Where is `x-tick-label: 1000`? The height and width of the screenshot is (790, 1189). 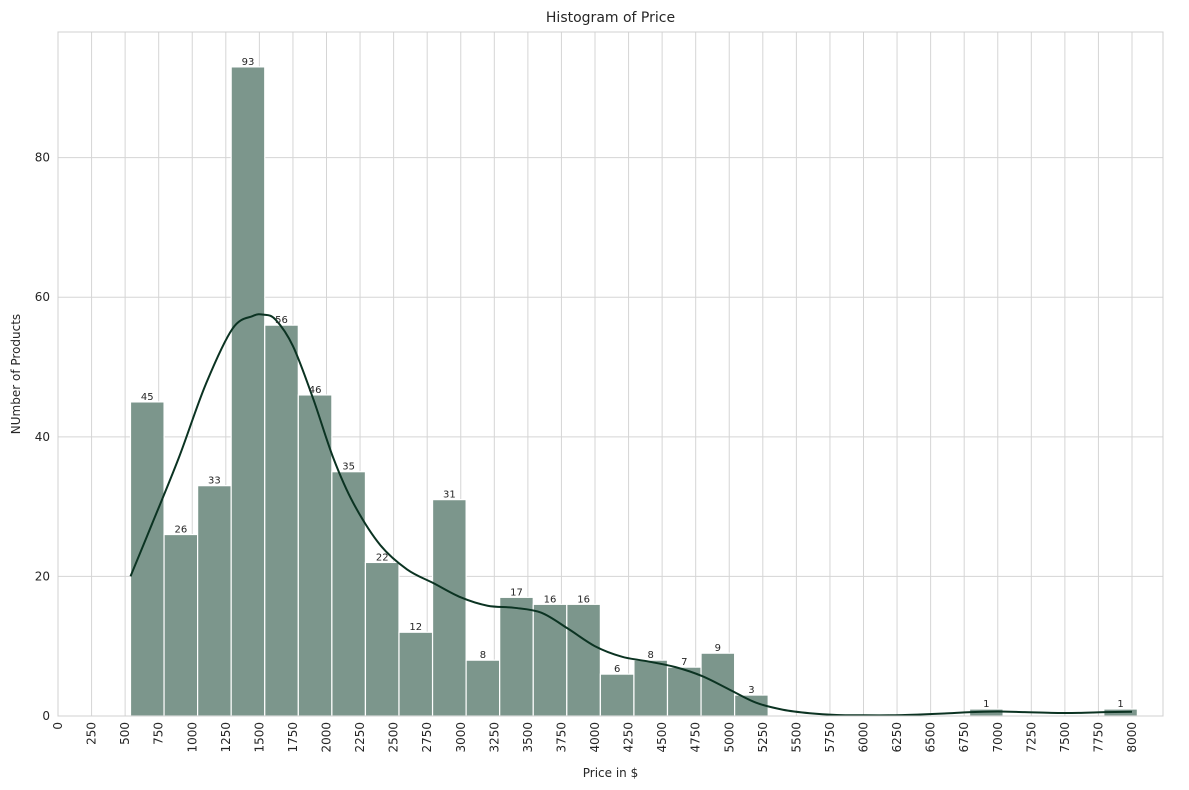 x-tick-label: 1000 is located at coordinates (192, 737).